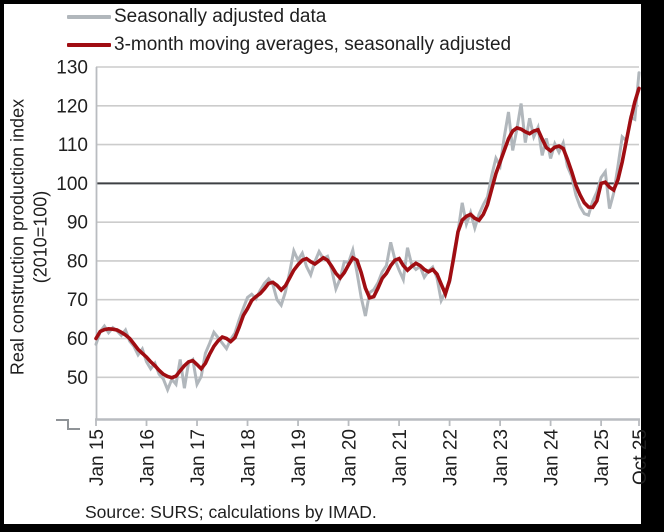 Image resolution: width=664 pixels, height=532 pixels. Describe the element at coordinates (73, 145) in the screenshot. I see `y-tick-label: 110` at that location.